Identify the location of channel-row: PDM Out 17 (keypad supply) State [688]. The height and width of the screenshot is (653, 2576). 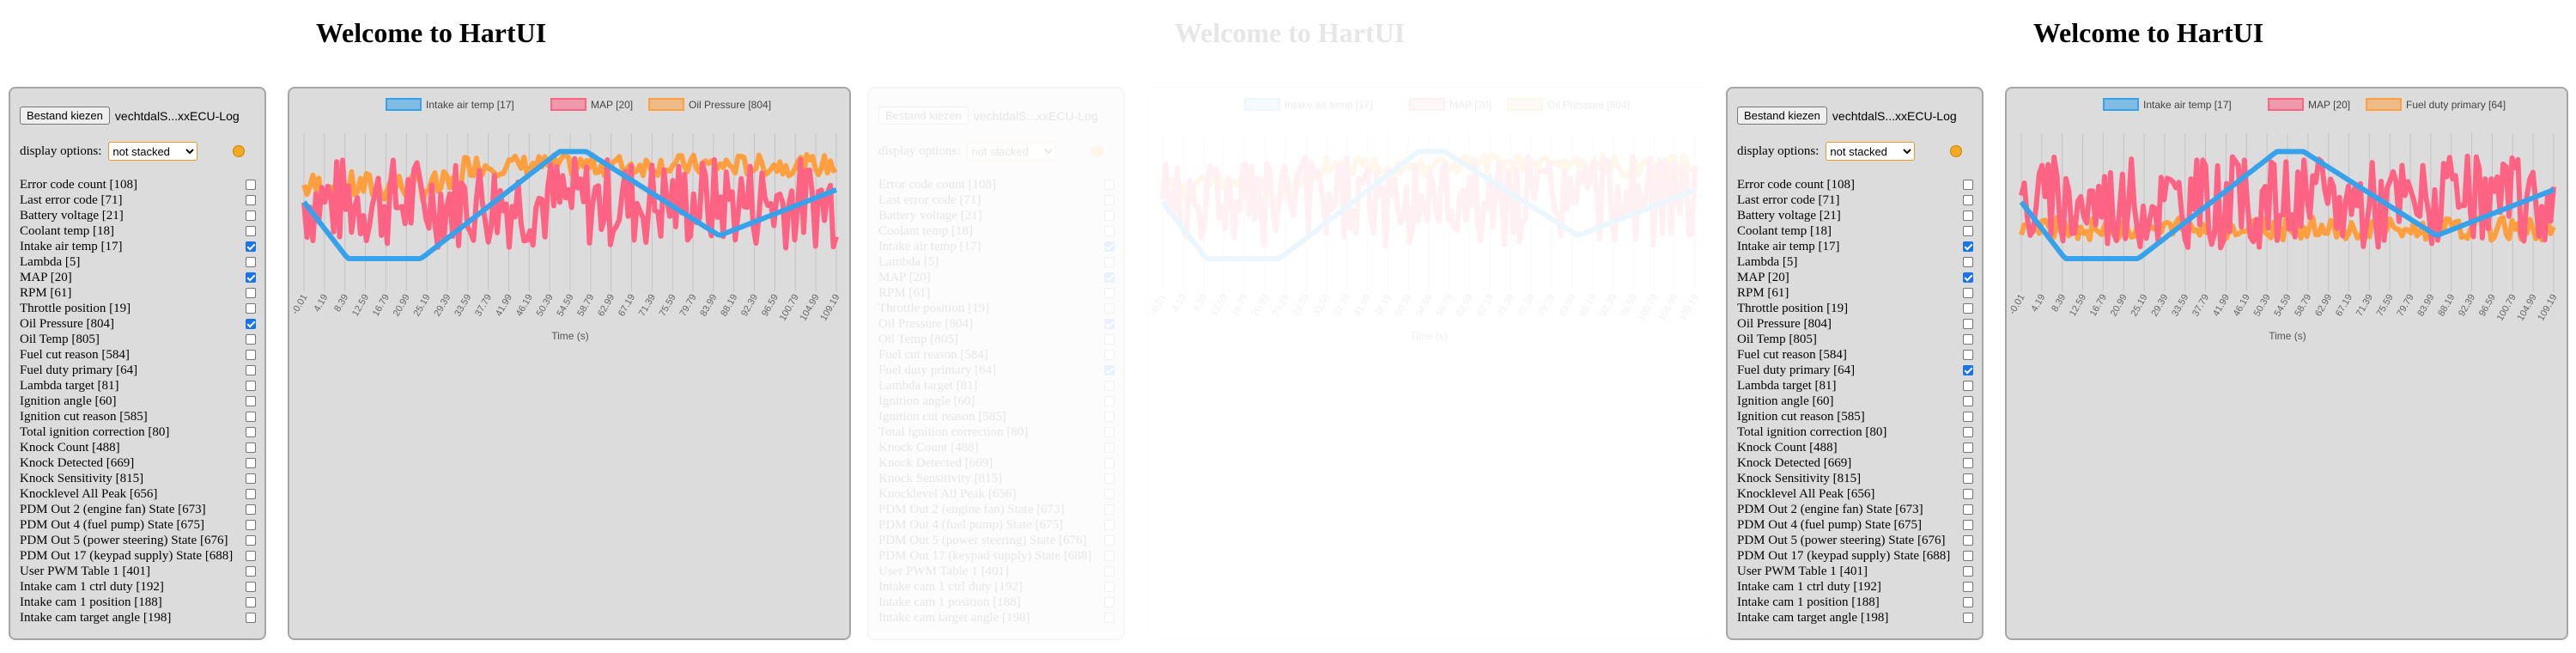
(138, 556).